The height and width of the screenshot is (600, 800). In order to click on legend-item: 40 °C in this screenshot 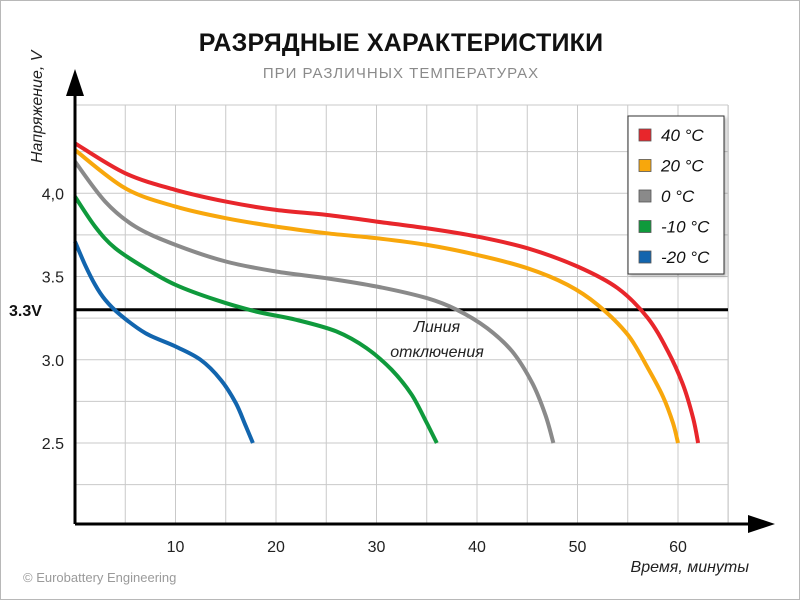, I will do `click(671, 135)`.